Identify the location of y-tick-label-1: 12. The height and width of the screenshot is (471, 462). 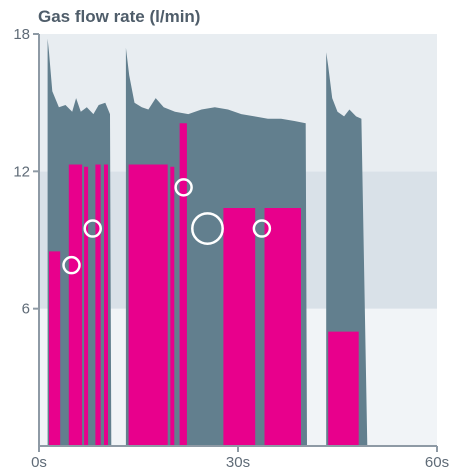
(21, 171).